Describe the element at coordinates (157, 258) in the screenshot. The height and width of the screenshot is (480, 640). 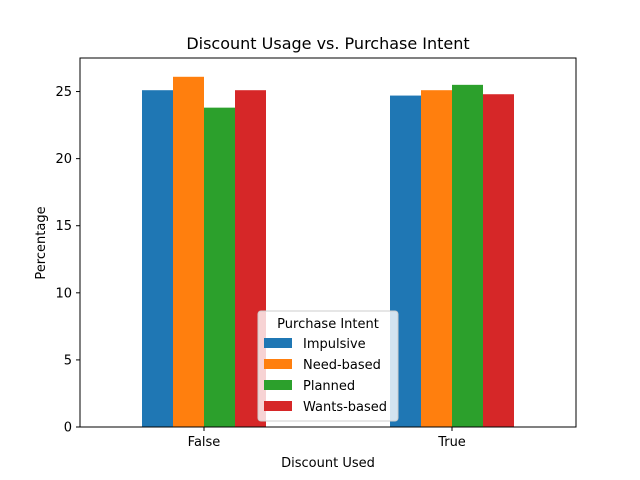
I see `bar-impulsive-false` at that location.